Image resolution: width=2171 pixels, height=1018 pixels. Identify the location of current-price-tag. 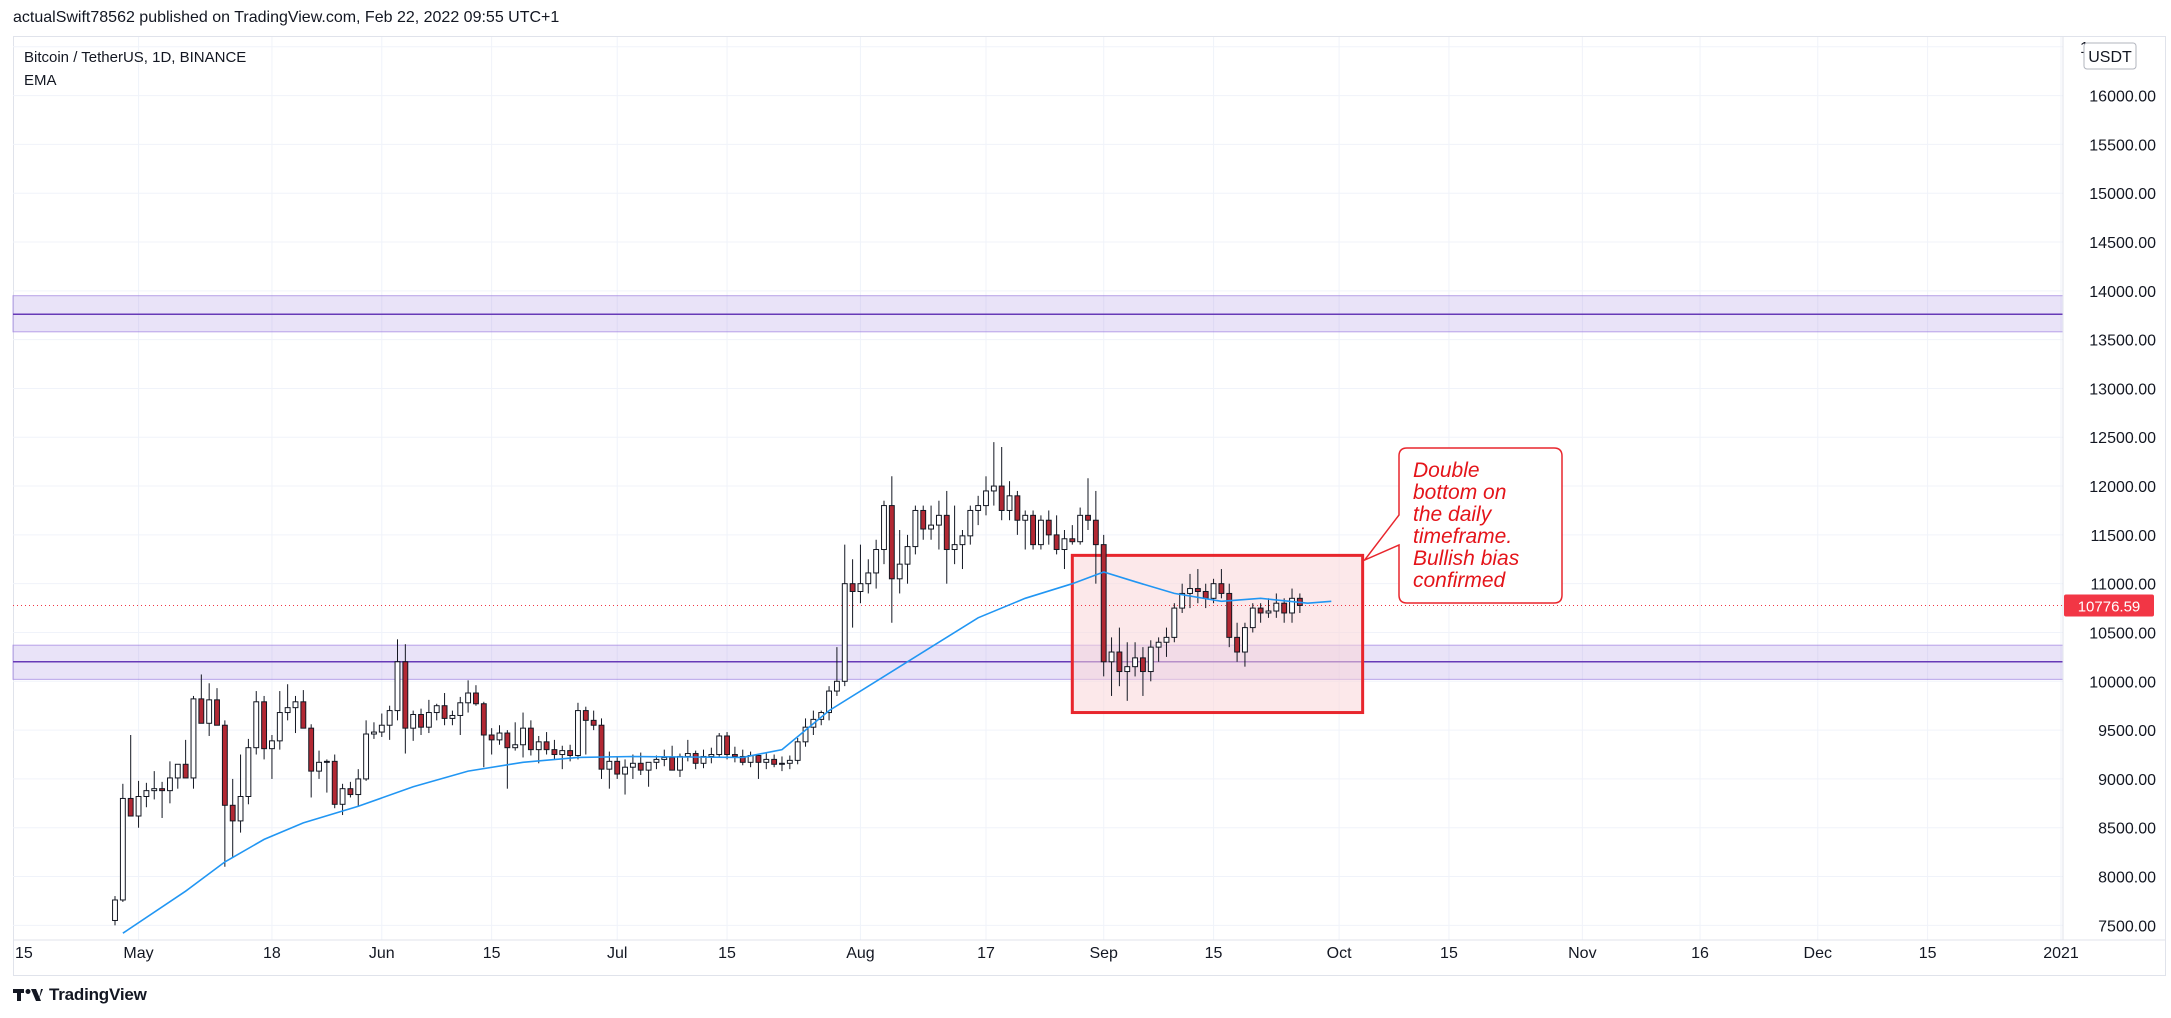
(2109, 605).